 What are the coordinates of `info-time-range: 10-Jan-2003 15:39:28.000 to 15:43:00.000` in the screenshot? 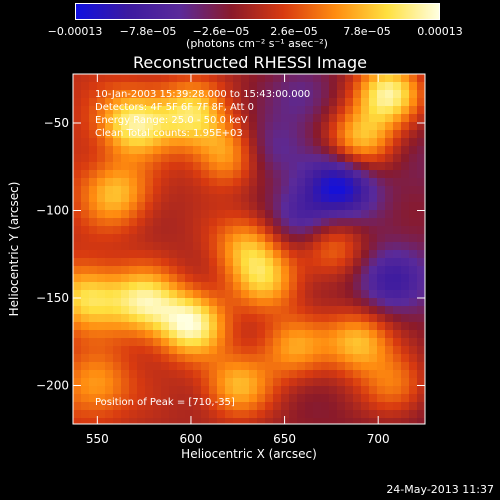 It's located at (203, 94).